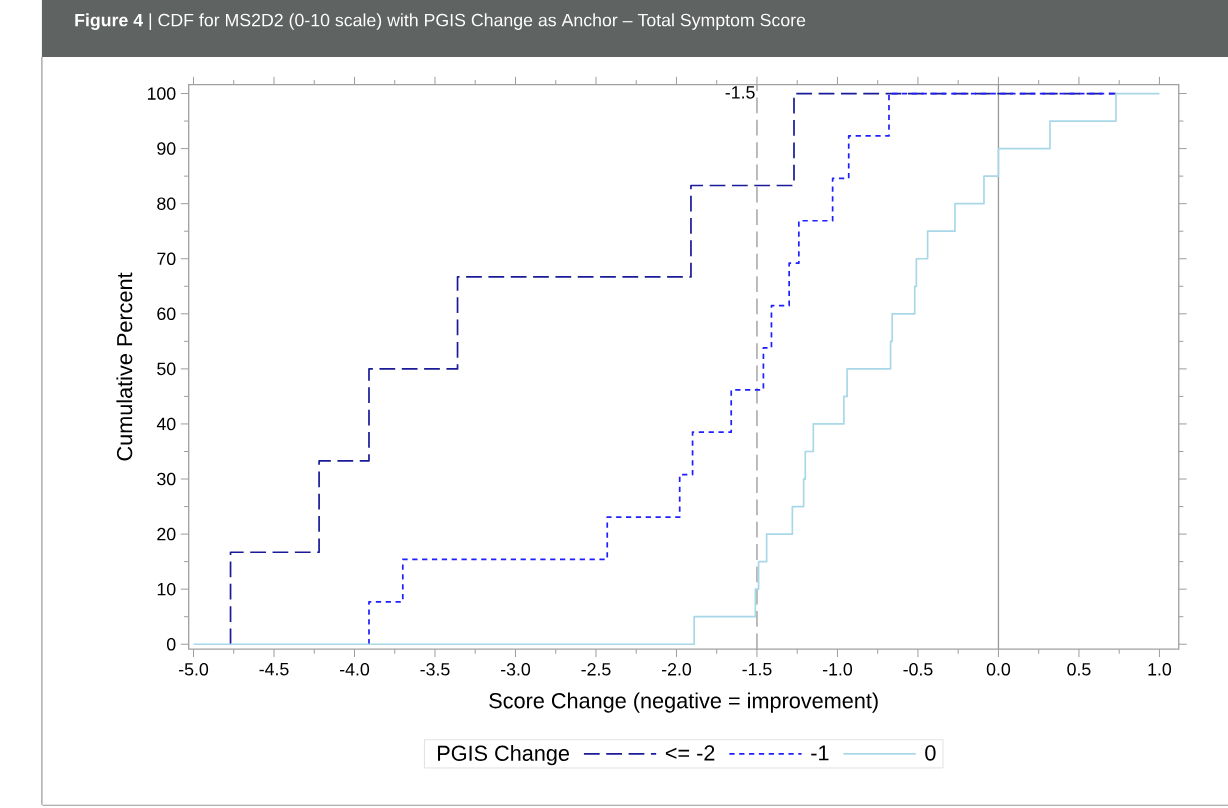  I want to click on y-tick-label: 60, so click(166, 314).